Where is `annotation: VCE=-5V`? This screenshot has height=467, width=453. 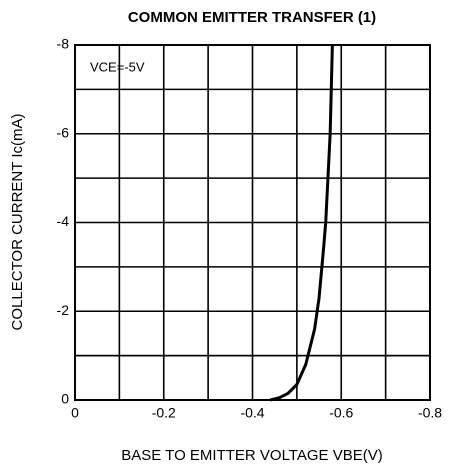
annotation: VCE=-5V is located at coordinates (117, 66).